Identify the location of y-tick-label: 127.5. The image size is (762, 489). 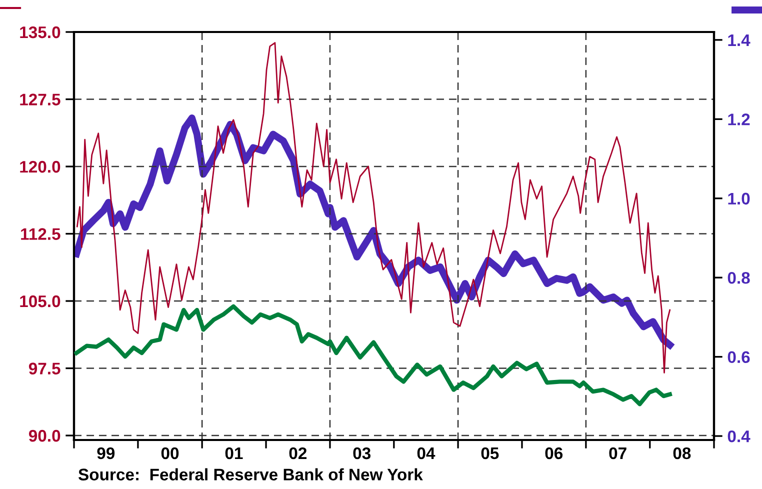
(40, 100).